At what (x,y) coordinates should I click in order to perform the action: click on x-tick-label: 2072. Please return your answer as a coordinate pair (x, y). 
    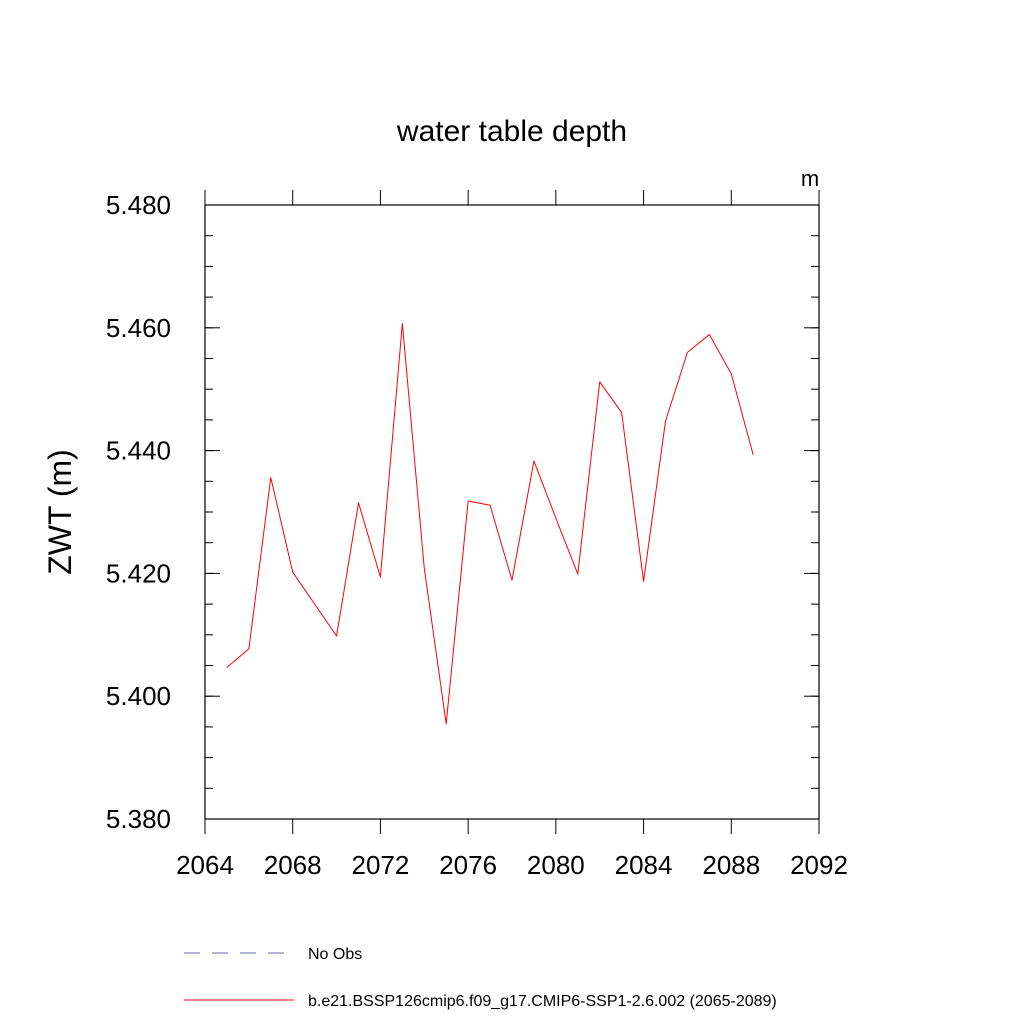
    Looking at the image, I should click on (381, 865).